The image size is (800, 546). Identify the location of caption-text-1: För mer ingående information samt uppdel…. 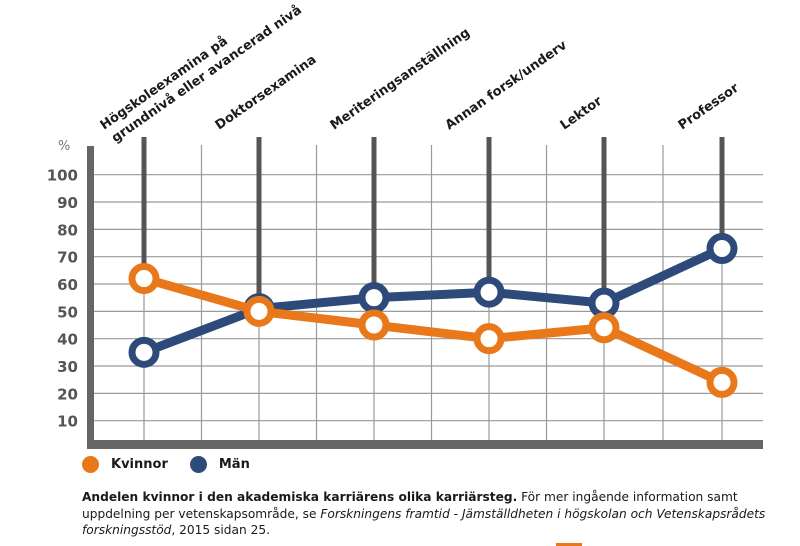
(410, 505).